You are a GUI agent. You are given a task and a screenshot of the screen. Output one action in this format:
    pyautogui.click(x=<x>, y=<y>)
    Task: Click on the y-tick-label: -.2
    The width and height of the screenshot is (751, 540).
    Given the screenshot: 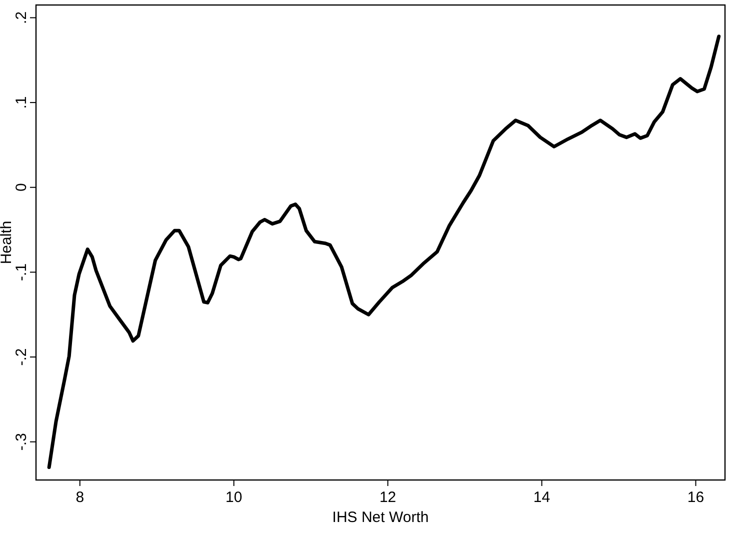 What is the action you would take?
    pyautogui.click(x=21, y=357)
    